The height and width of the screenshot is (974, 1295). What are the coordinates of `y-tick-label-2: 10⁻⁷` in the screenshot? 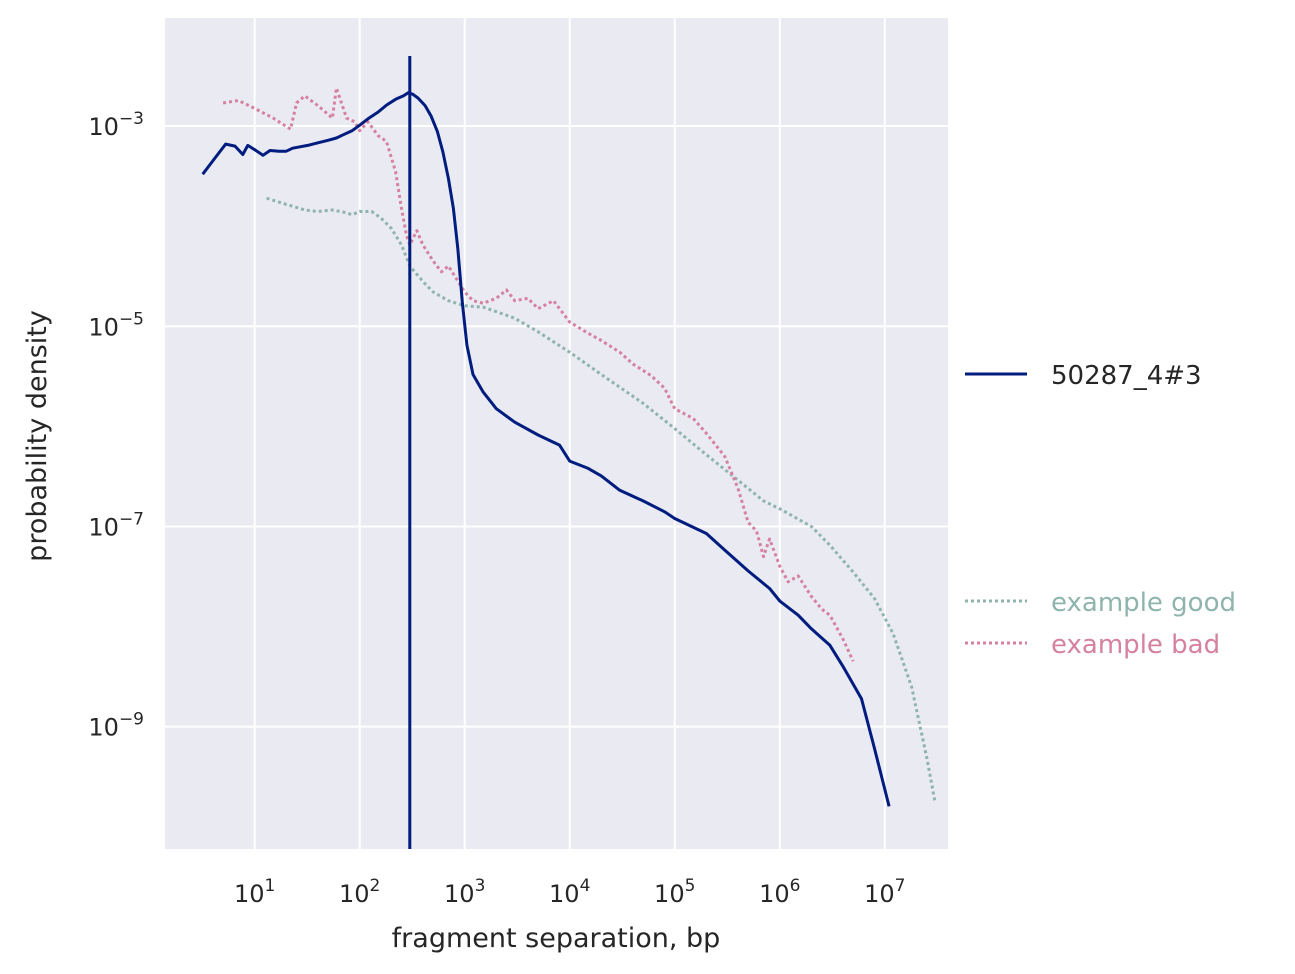 It's located at (116, 525).